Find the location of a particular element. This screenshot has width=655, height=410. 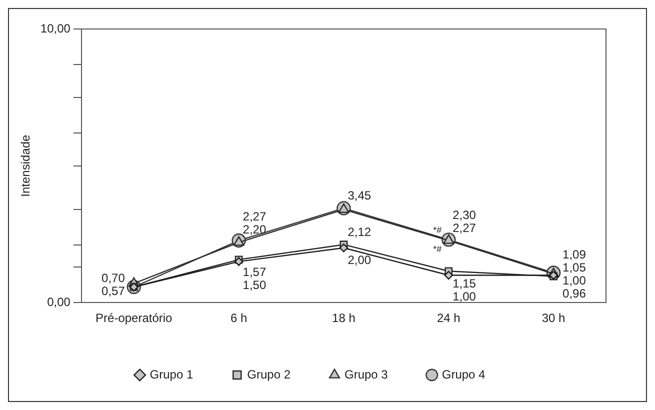

x-tick-label: 30 h is located at coordinates (554, 318).